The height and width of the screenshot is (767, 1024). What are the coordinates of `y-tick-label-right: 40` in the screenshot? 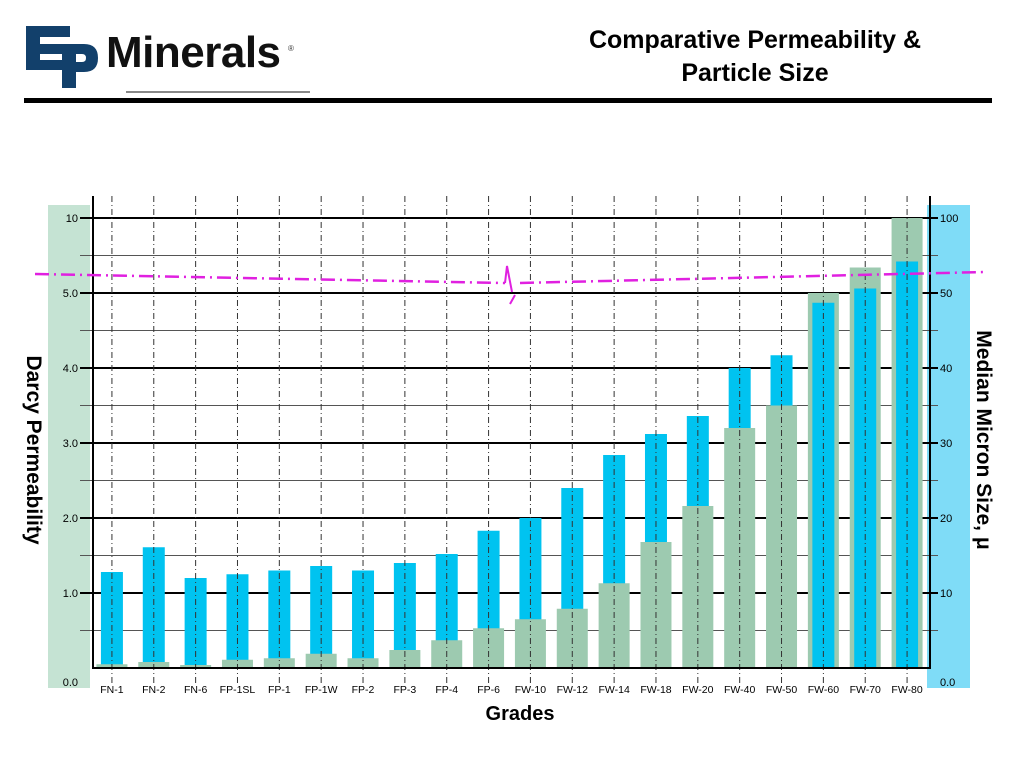 It's located at (946, 369).